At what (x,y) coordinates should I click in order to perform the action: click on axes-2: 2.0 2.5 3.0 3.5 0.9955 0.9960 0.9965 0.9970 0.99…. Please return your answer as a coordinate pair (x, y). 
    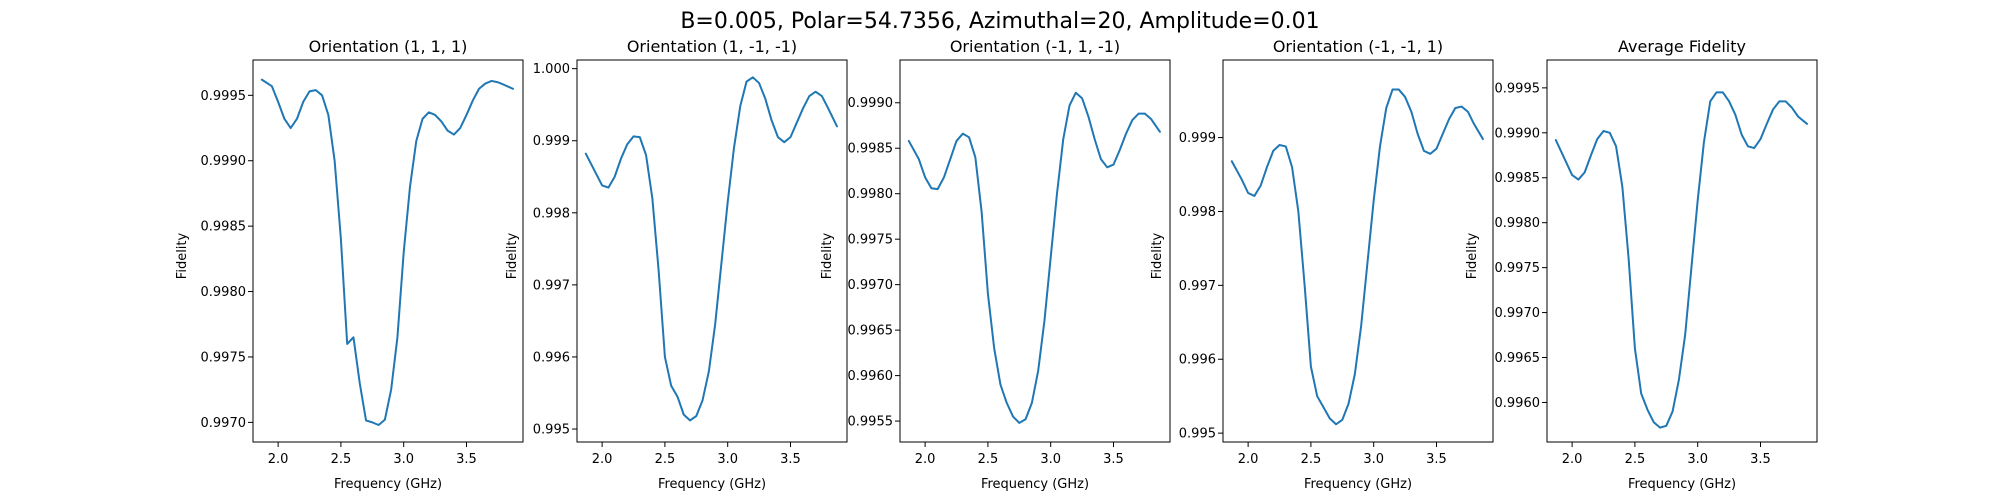
    Looking at the image, I should click on (1009, 263).